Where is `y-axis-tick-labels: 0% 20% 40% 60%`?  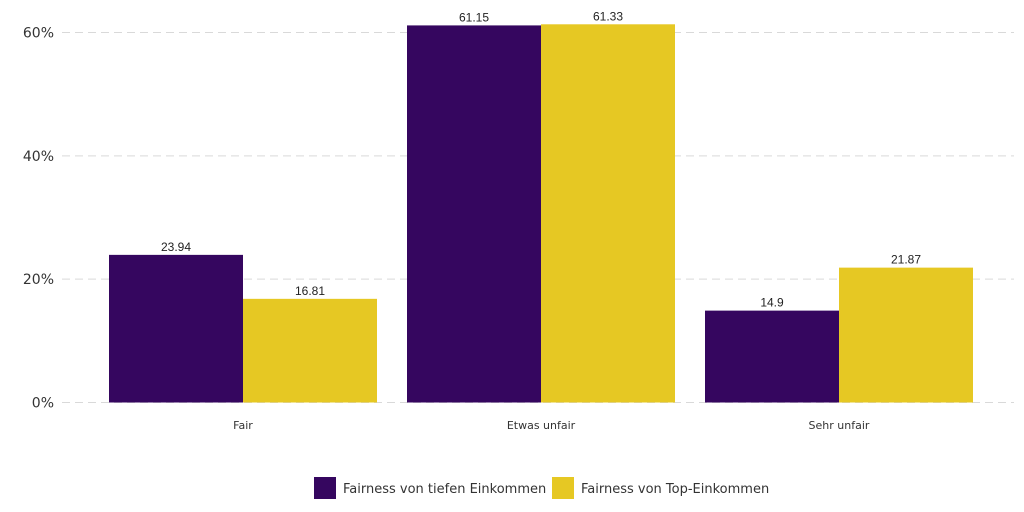 y-axis-tick-labels: 0% 20% 40% 60% is located at coordinates (38, 219).